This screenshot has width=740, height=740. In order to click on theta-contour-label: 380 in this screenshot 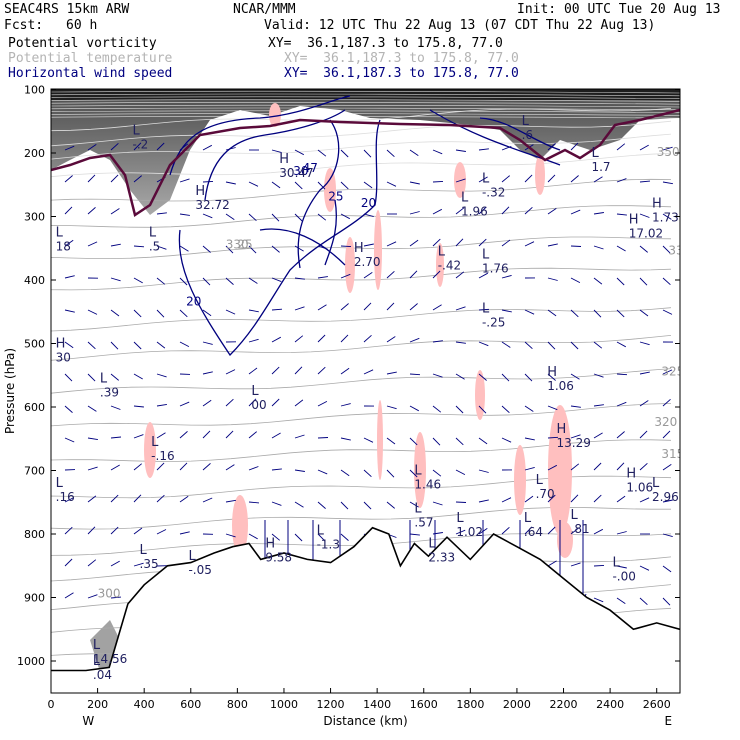, I will do `click(656, 86)`.